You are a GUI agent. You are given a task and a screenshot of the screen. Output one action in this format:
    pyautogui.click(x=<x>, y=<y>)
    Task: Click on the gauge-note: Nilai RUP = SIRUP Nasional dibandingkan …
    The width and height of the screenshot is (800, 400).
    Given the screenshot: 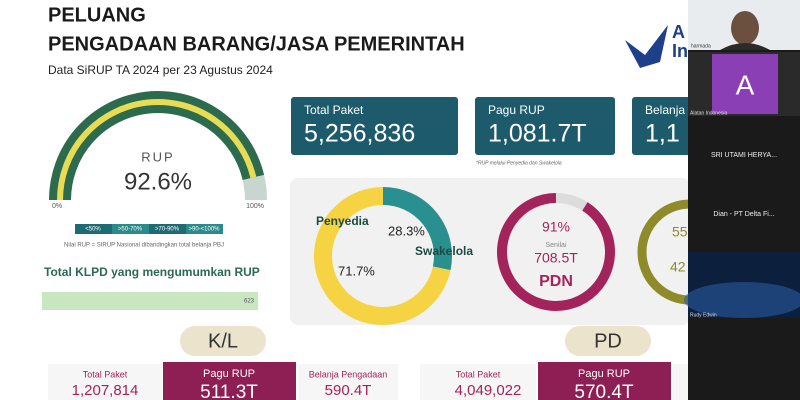 What is the action you would take?
    pyautogui.click(x=144, y=246)
    